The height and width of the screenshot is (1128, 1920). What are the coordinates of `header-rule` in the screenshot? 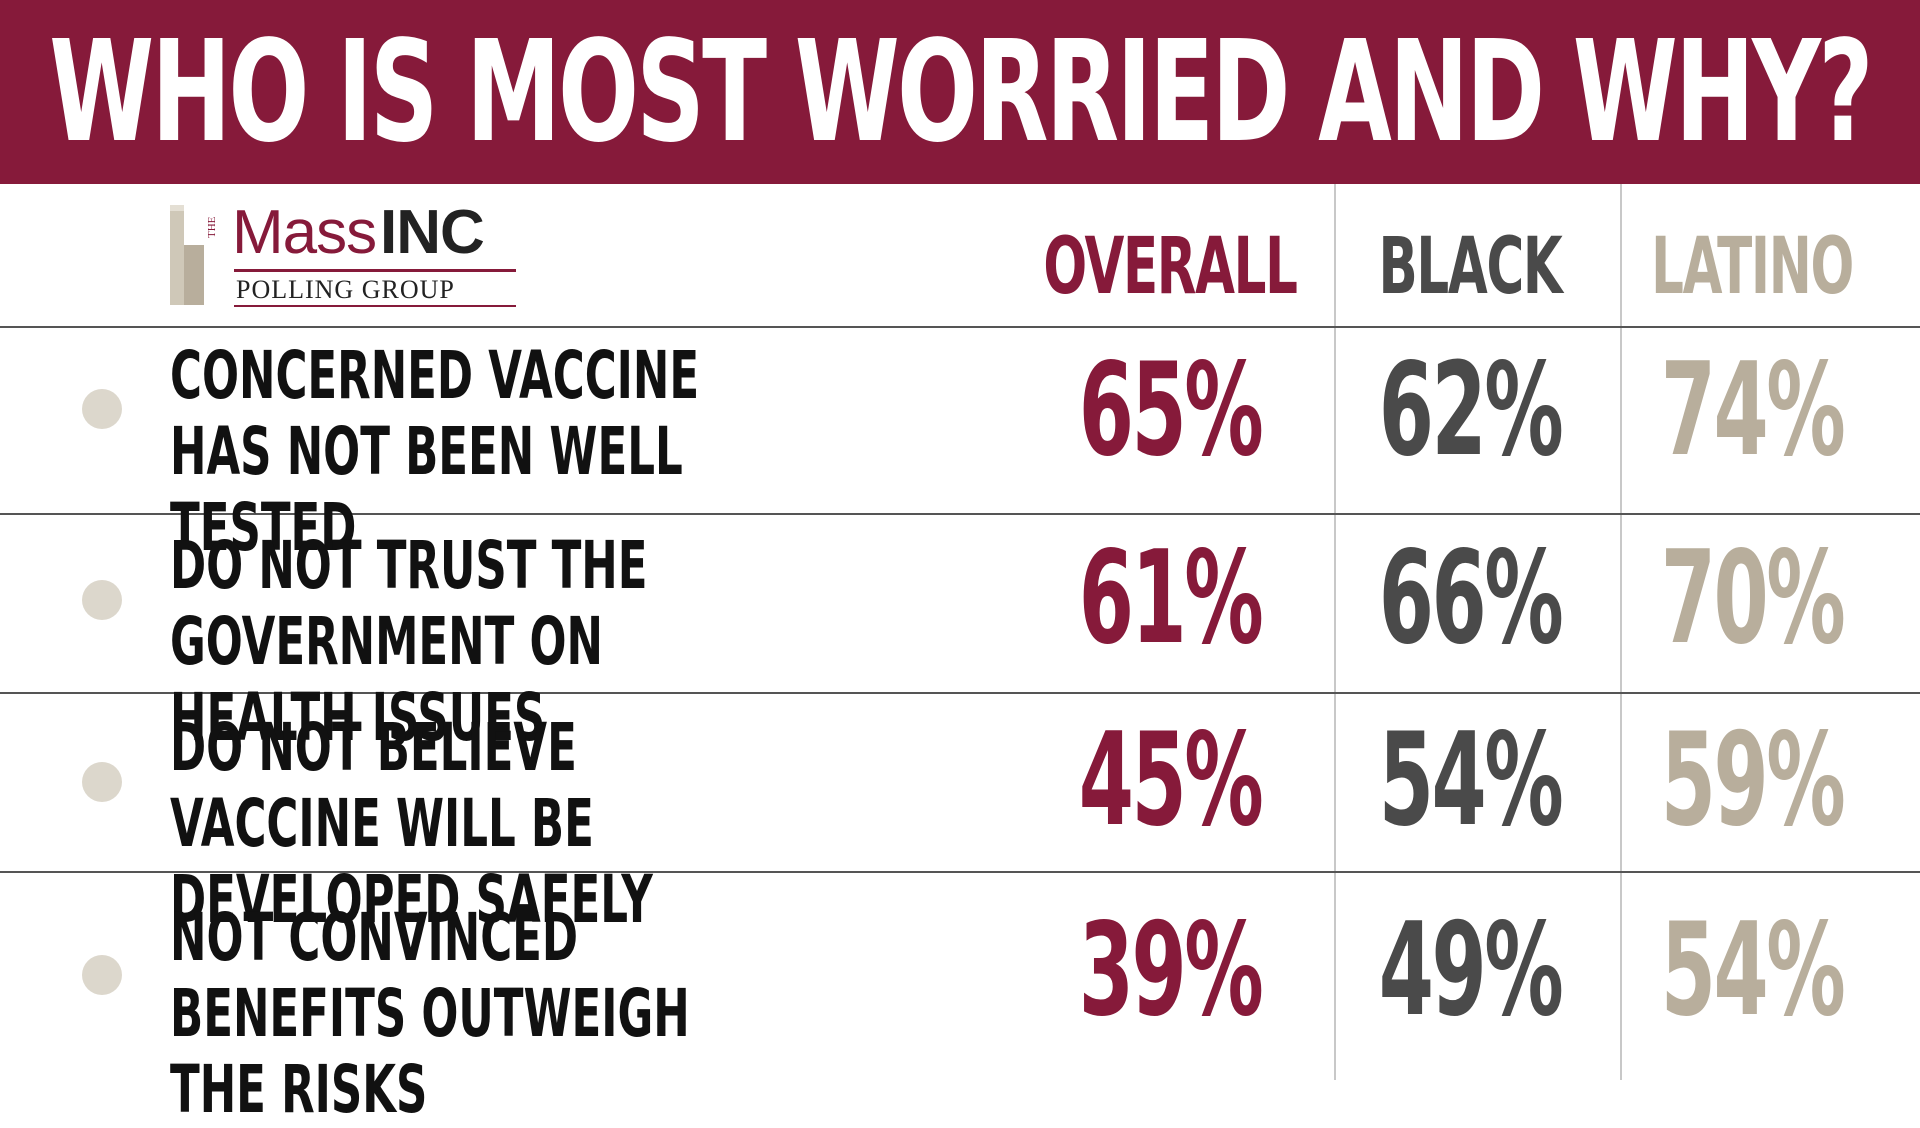 It's located at (960, 327).